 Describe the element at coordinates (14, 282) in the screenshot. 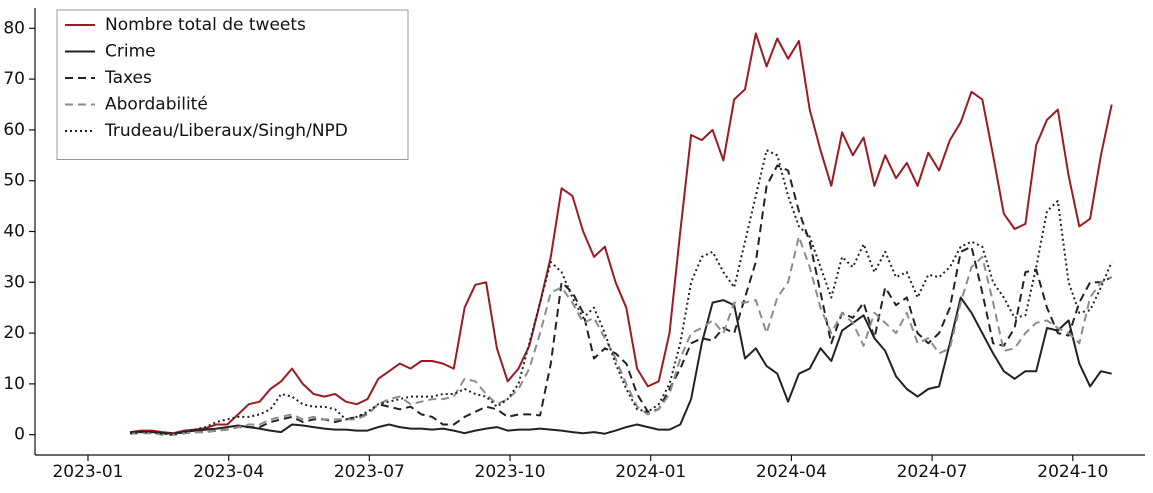

I see `y-tick-label: 30` at that location.